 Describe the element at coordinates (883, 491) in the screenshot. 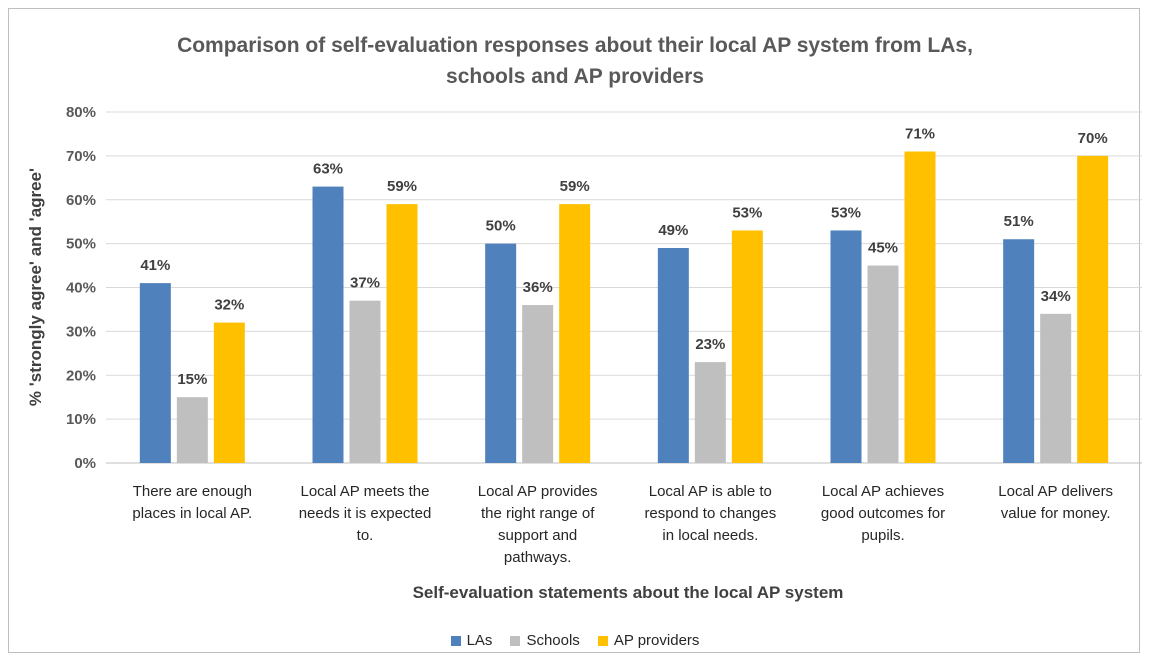

I see `x-category-label: Local AP achieves` at that location.